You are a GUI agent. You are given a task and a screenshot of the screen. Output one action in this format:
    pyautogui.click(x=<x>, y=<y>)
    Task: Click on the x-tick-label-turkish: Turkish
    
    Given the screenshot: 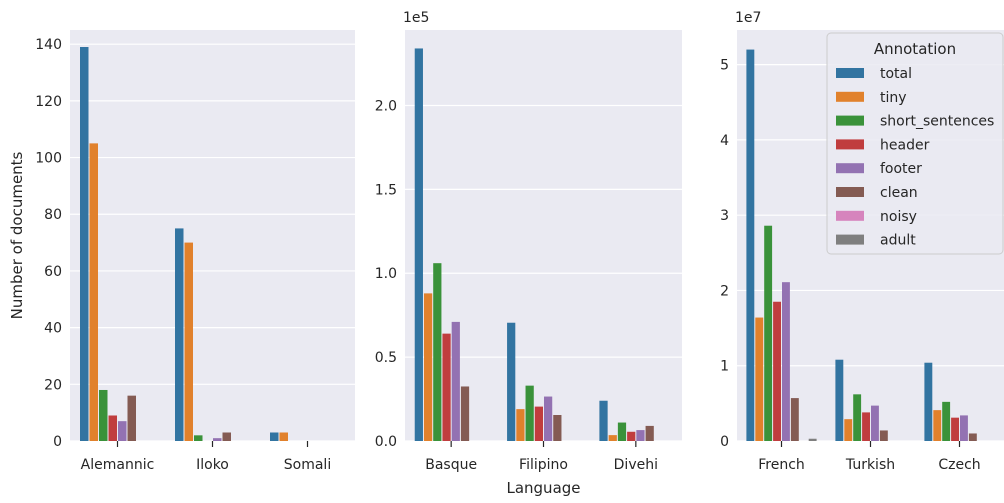 What is the action you would take?
    pyautogui.click(x=870, y=465)
    